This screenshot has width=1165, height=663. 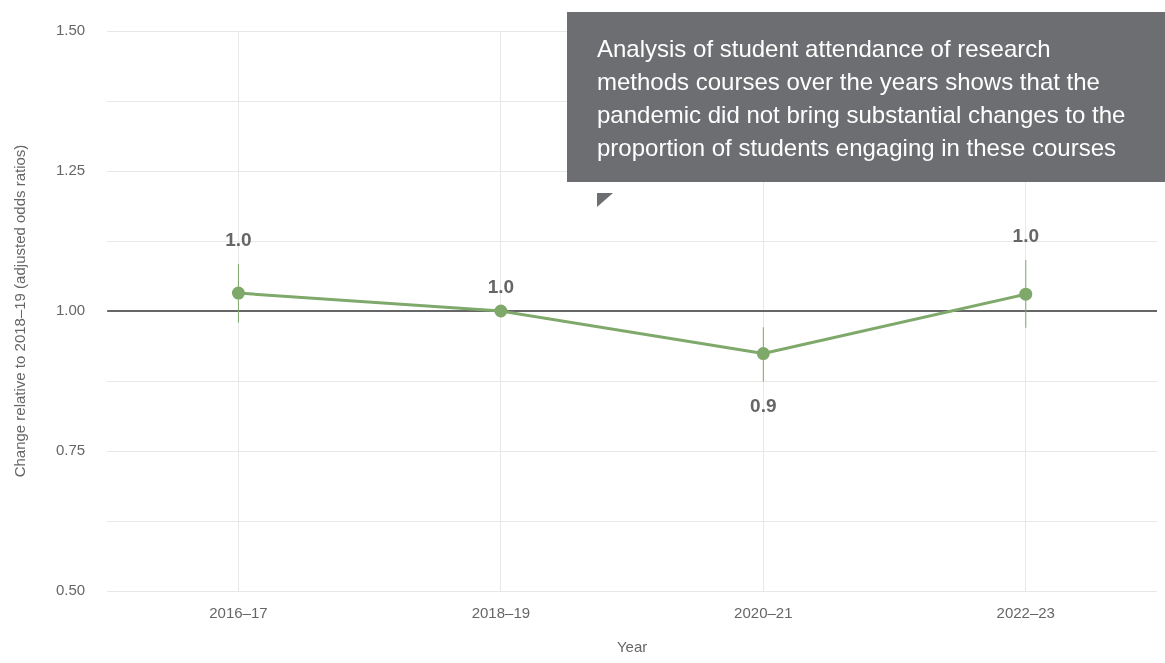 What do you see at coordinates (763, 406) in the screenshot?
I see `data-label: 0.9` at bounding box center [763, 406].